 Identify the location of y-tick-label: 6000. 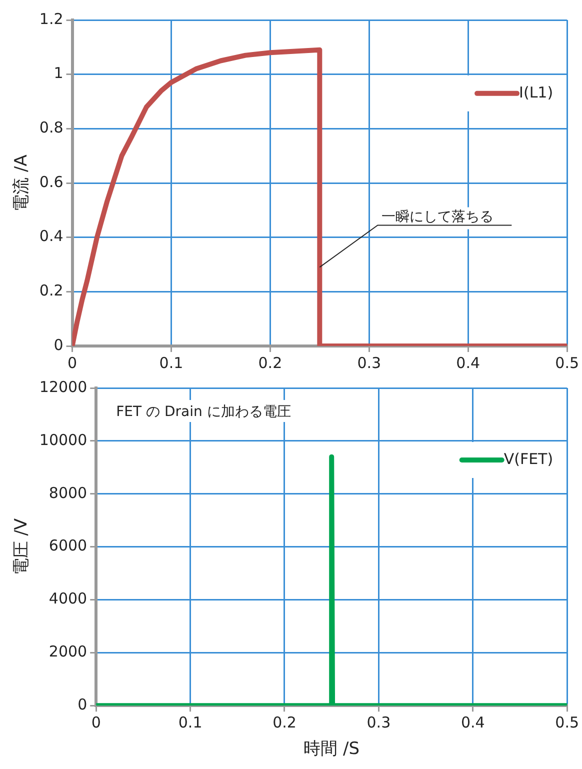
(68, 545).